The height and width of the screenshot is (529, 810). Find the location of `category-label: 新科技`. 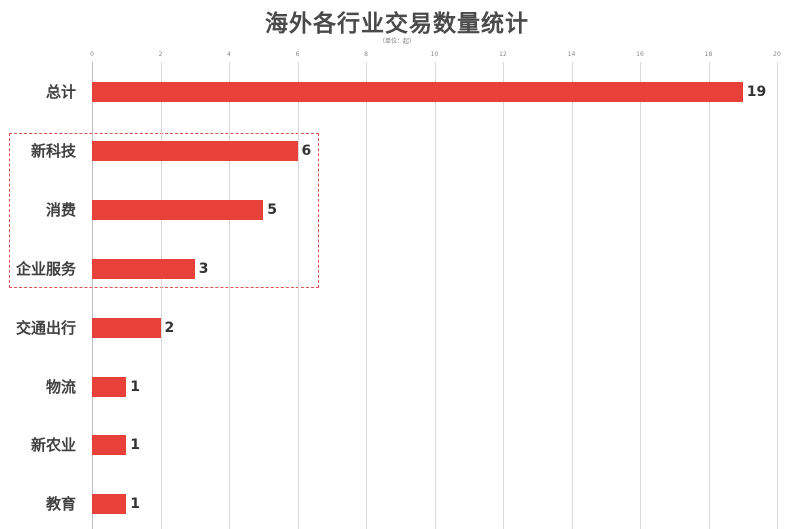

category-label: 新科技 is located at coordinates (53, 151).